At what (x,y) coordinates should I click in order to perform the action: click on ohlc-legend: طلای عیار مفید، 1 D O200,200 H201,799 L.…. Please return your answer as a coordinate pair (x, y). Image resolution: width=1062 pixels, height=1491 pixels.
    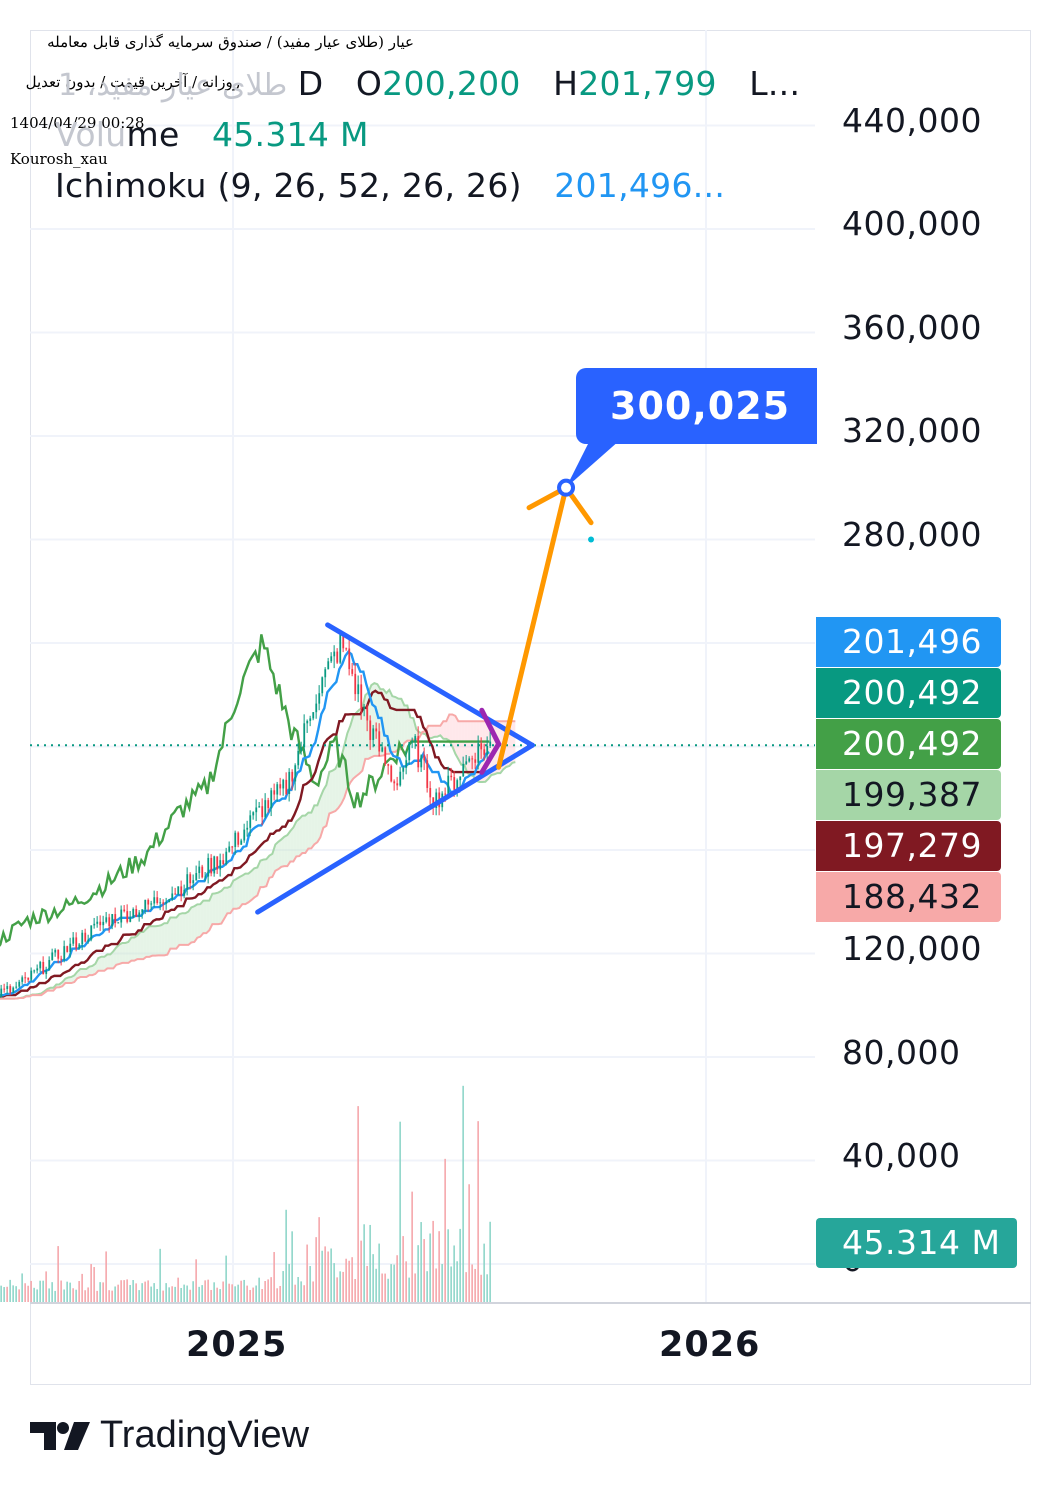
    Looking at the image, I should click on (429, 83).